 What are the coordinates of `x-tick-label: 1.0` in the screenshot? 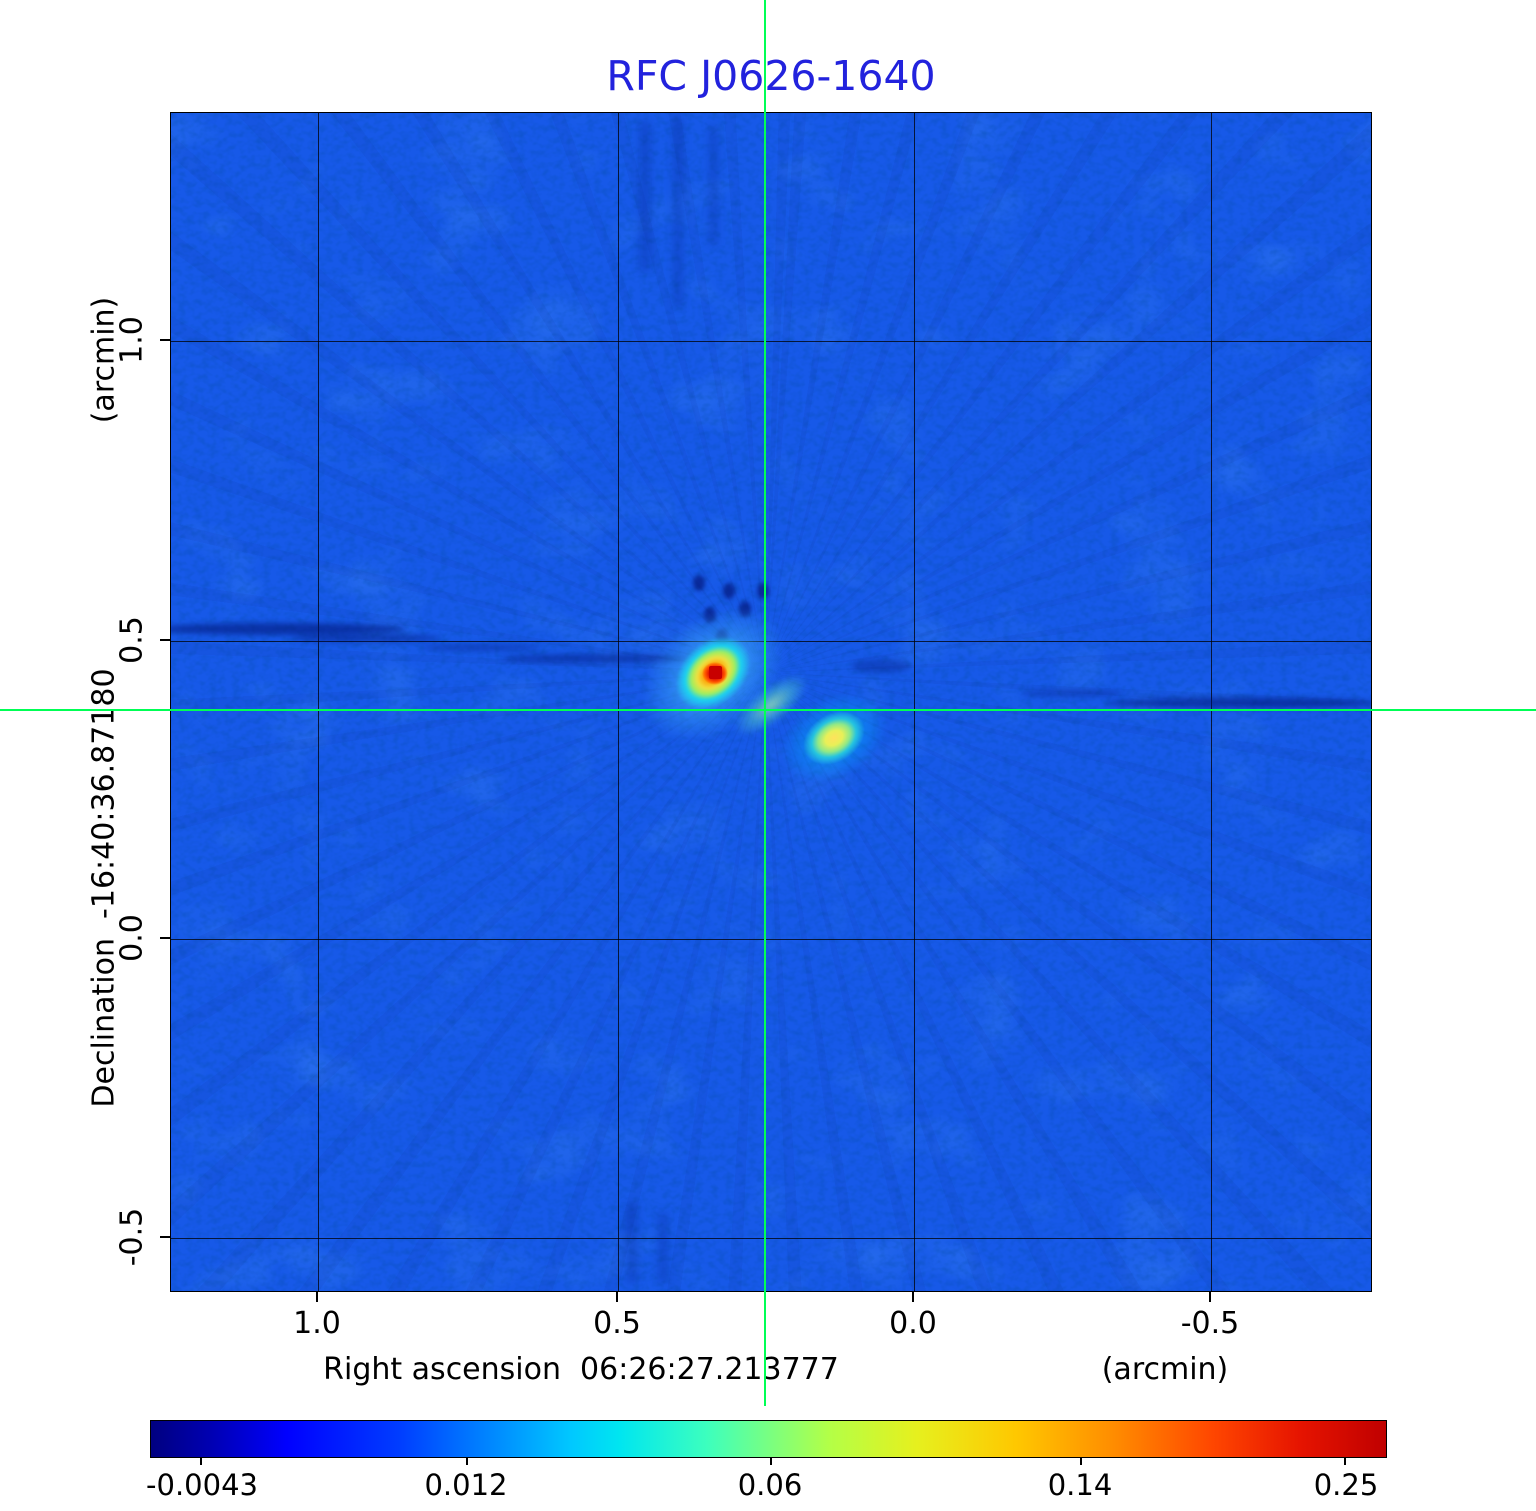 It's located at (317, 1323).